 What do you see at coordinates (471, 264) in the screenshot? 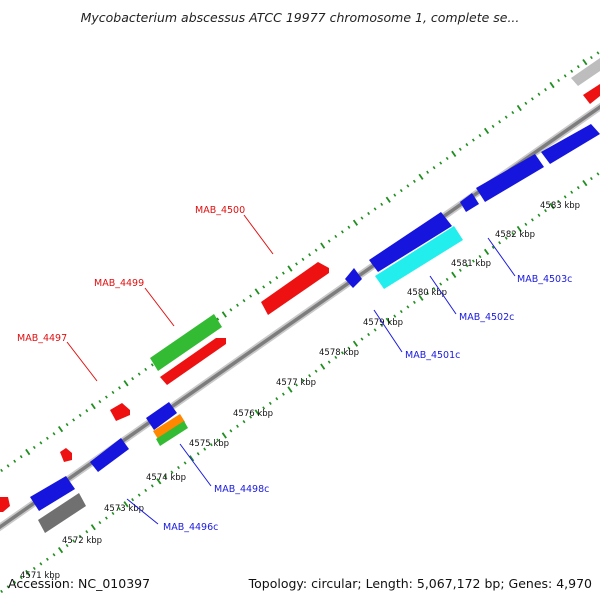
I see `scale-label: 4581 kbp` at bounding box center [471, 264].